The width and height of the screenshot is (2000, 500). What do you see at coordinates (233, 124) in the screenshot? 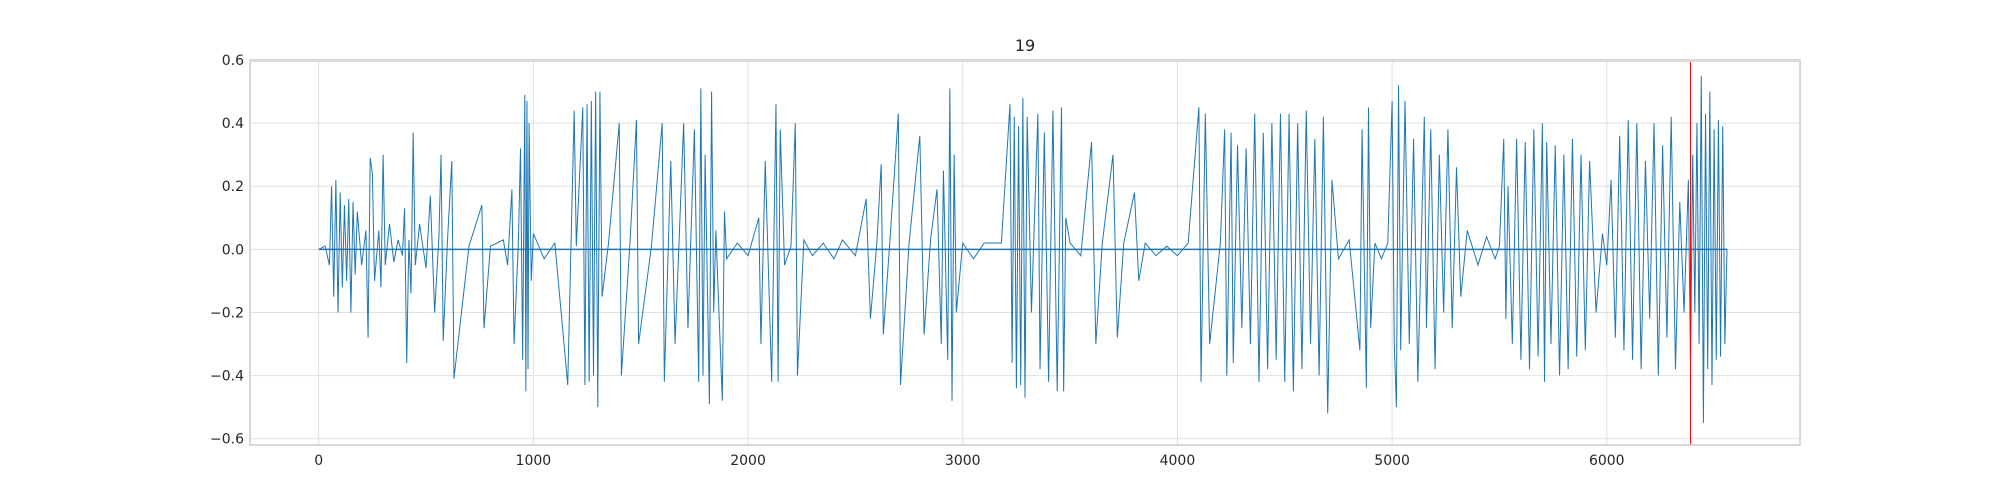
I see `y-tick-label: 0.4` at bounding box center [233, 124].